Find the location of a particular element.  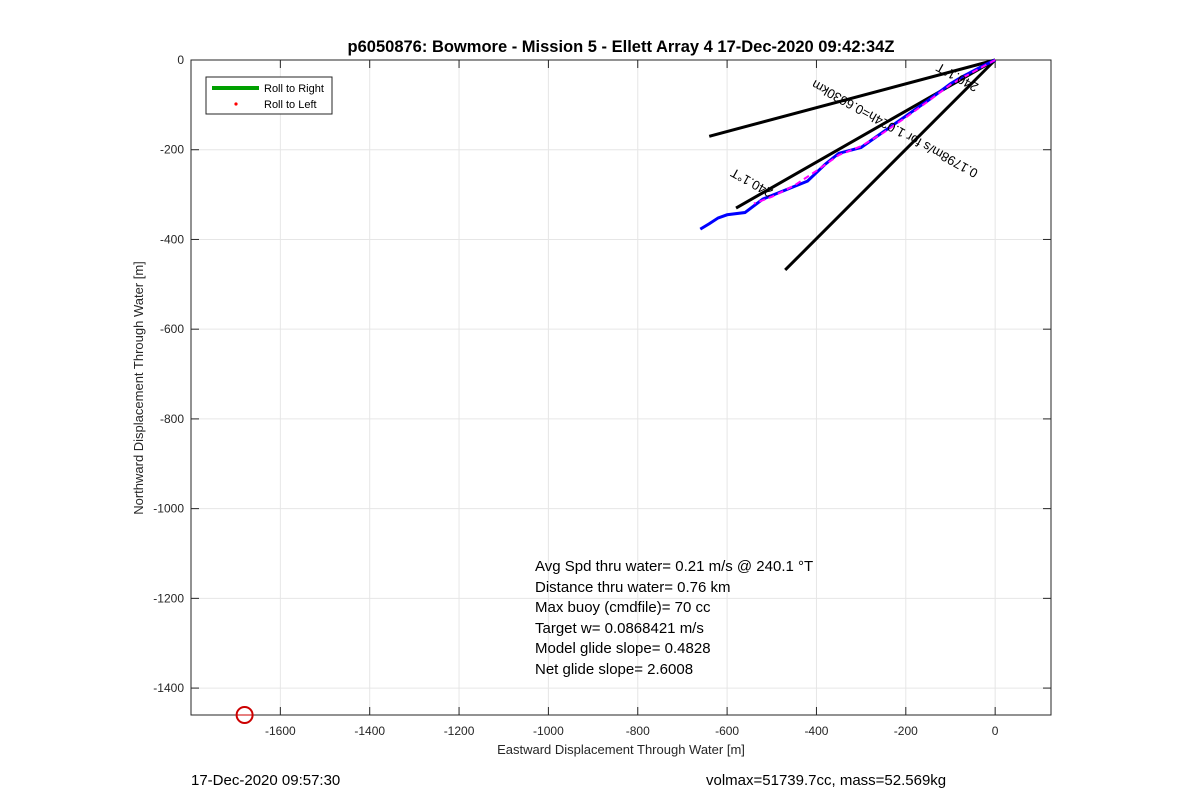

x-tick-label: -400 is located at coordinates (816, 731).